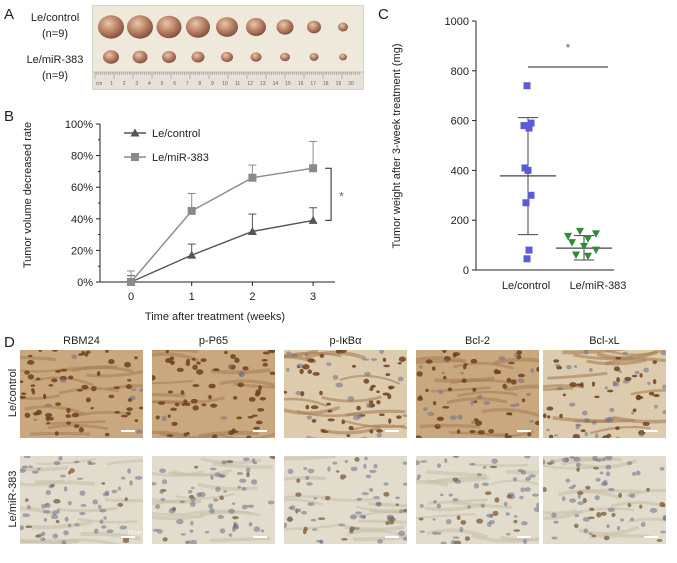 This screenshot has height=563, width=677. What do you see at coordinates (192, 297) in the screenshot?
I see `b-x-tick: 1` at bounding box center [192, 297].